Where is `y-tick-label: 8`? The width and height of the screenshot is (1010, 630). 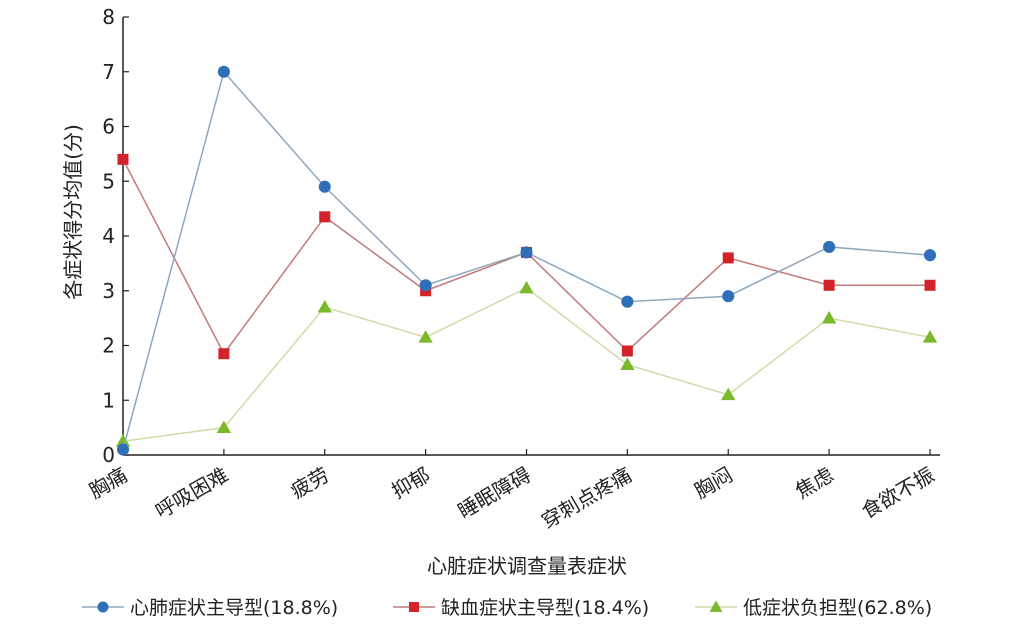
y-tick-label: 8 is located at coordinates (108, 17).